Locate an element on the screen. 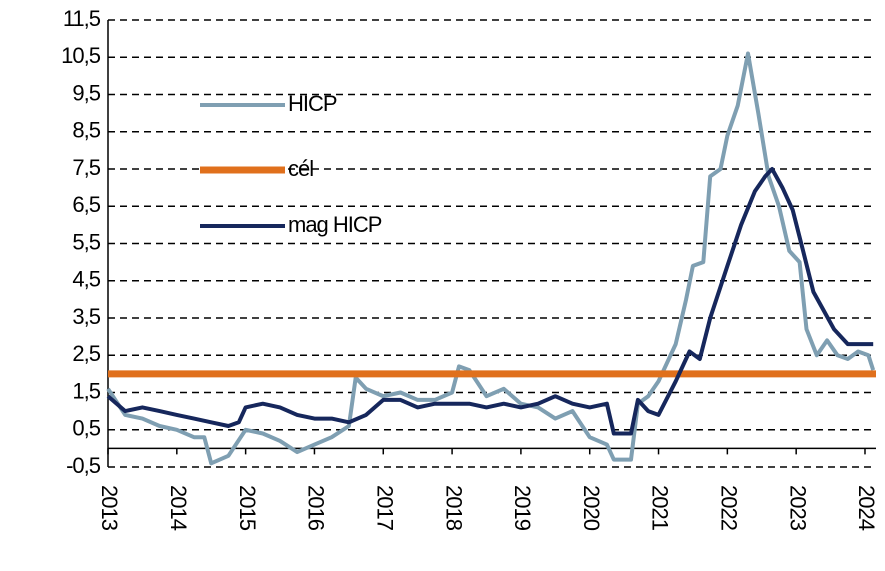  legend-label: cél is located at coordinates (300, 168).